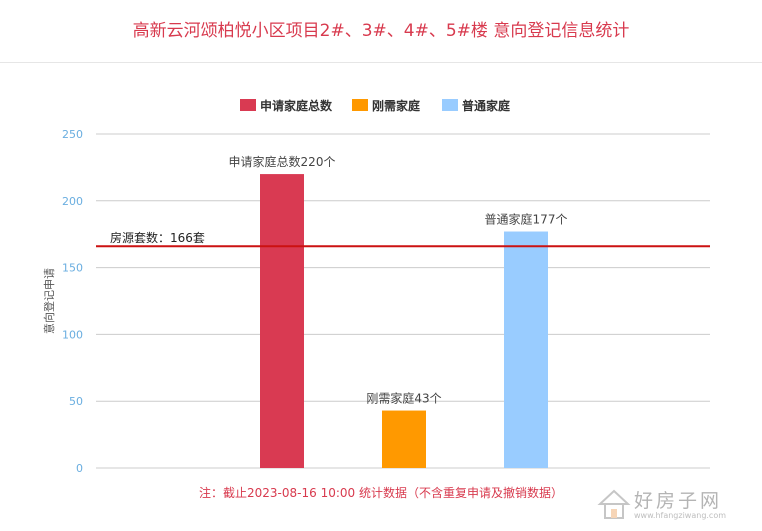 This screenshot has width=762, height=531. What do you see at coordinates (157, 237) in the screenshot?
I see `reference-line-label: 房源套数：166套` at bounding box center [157, 237].